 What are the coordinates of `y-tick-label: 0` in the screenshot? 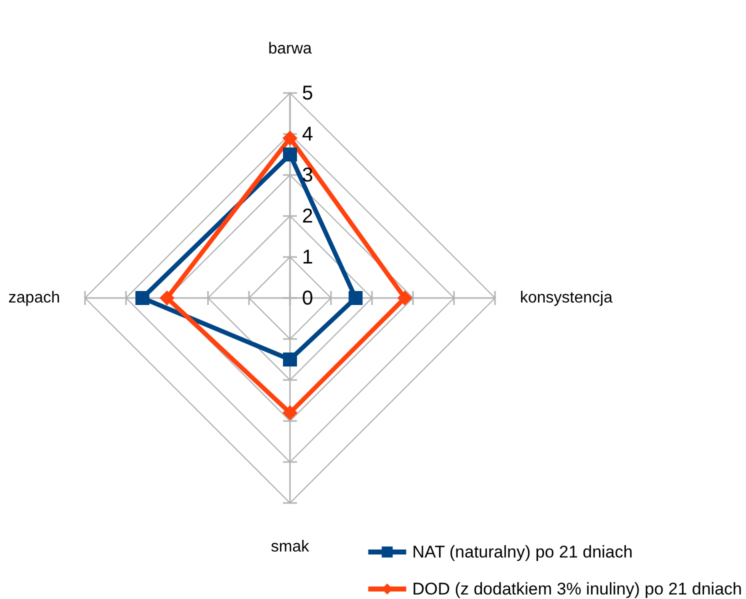 It's located at (308, 298).